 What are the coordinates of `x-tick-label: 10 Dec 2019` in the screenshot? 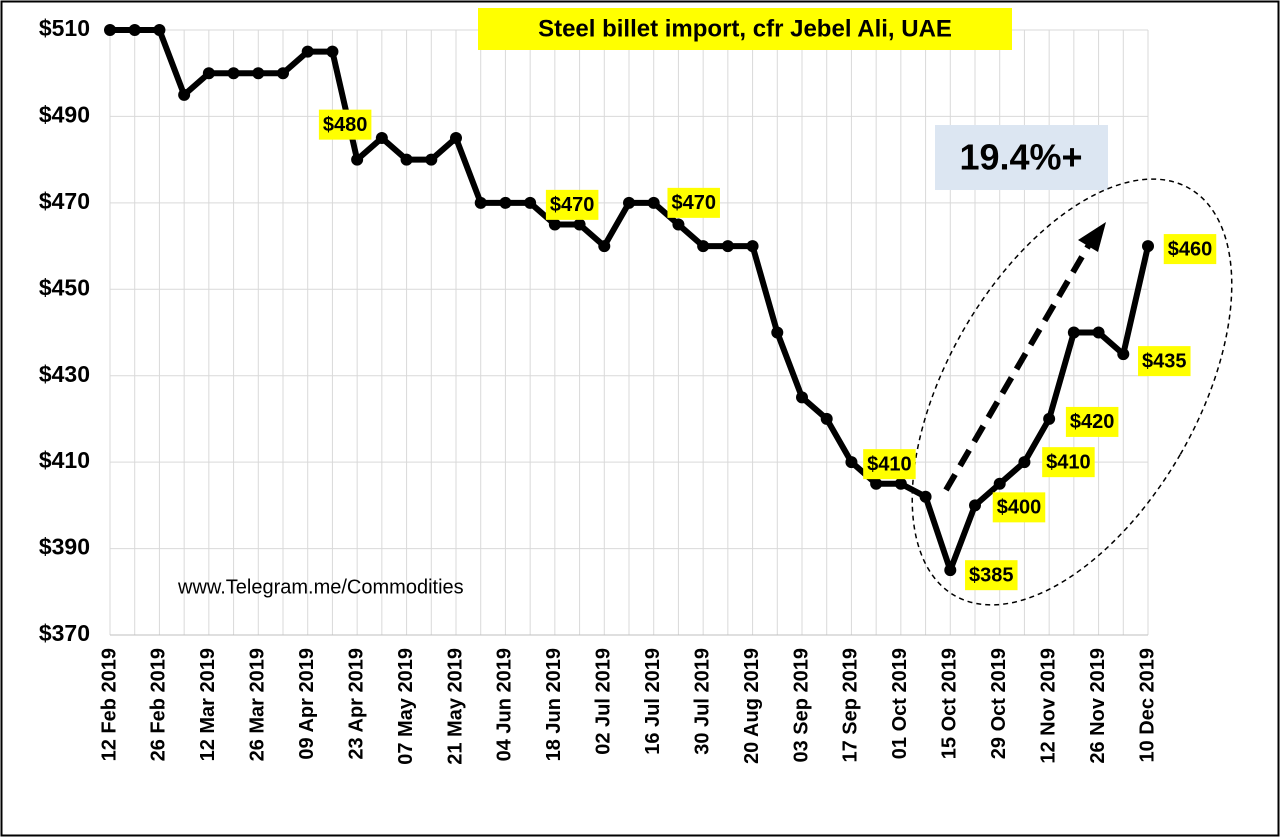 It's located at (1147, 705).